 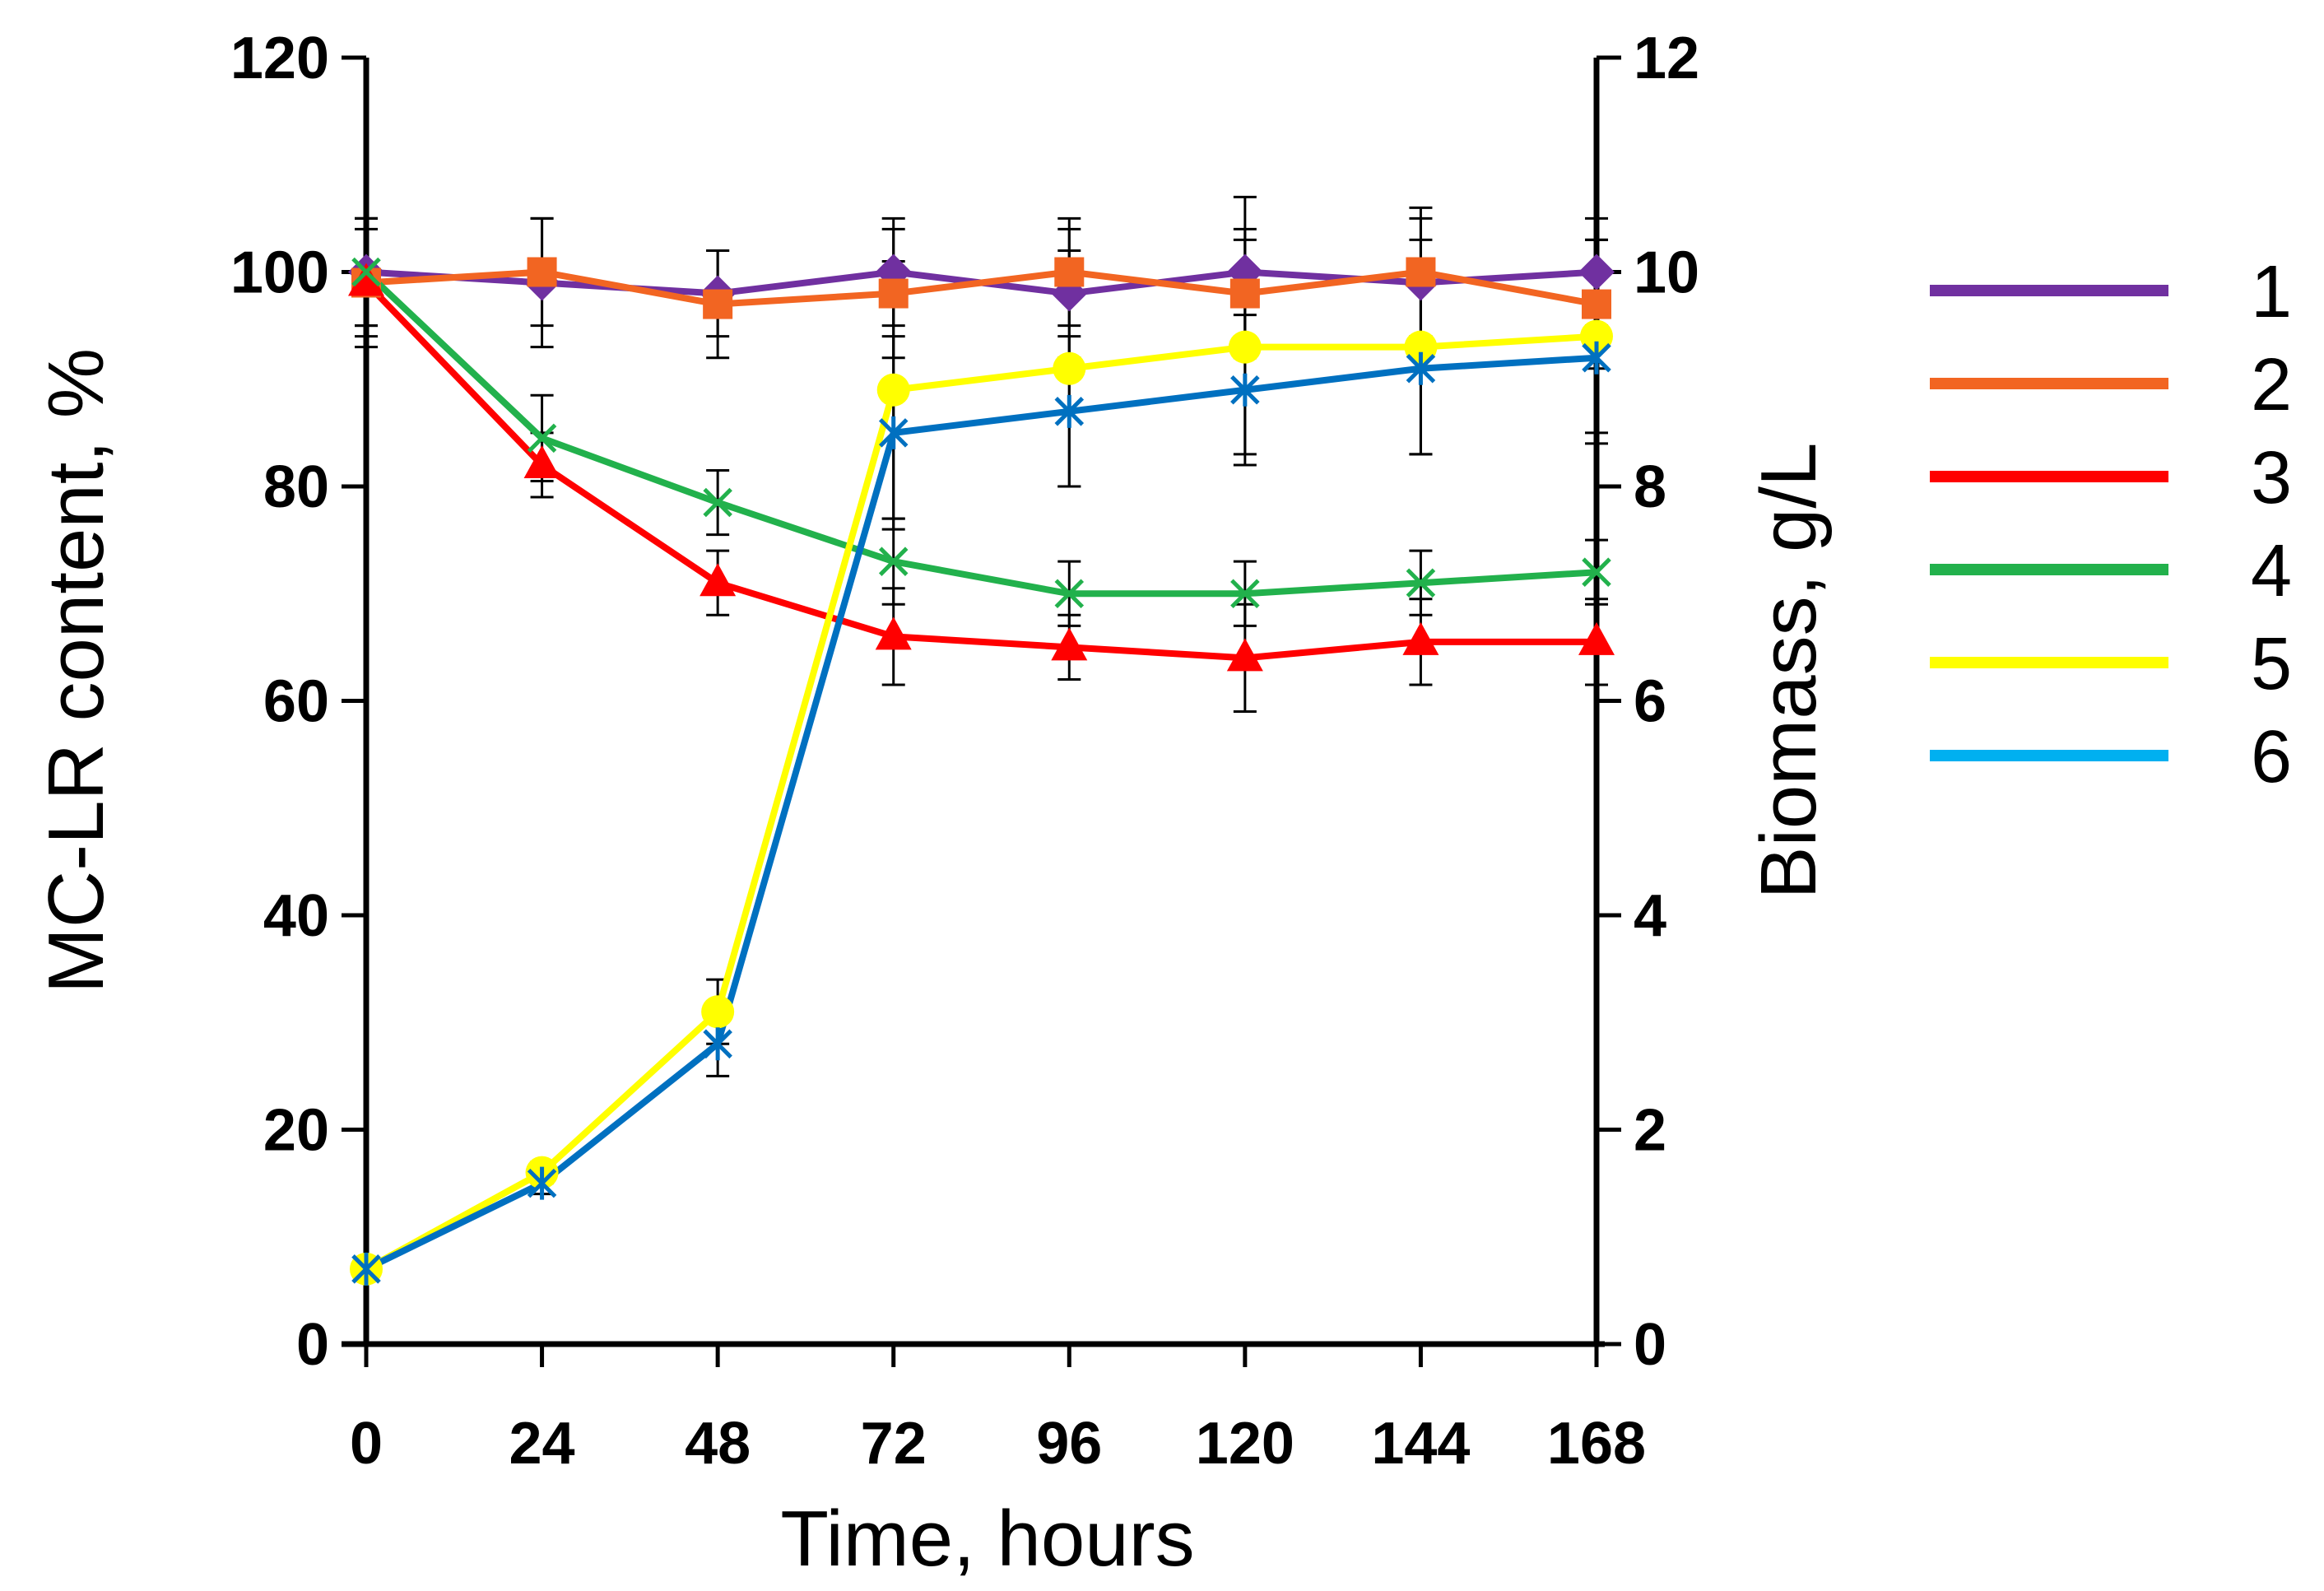 I want to click on legend-label-2: 2, so click(x=2271, y=385).